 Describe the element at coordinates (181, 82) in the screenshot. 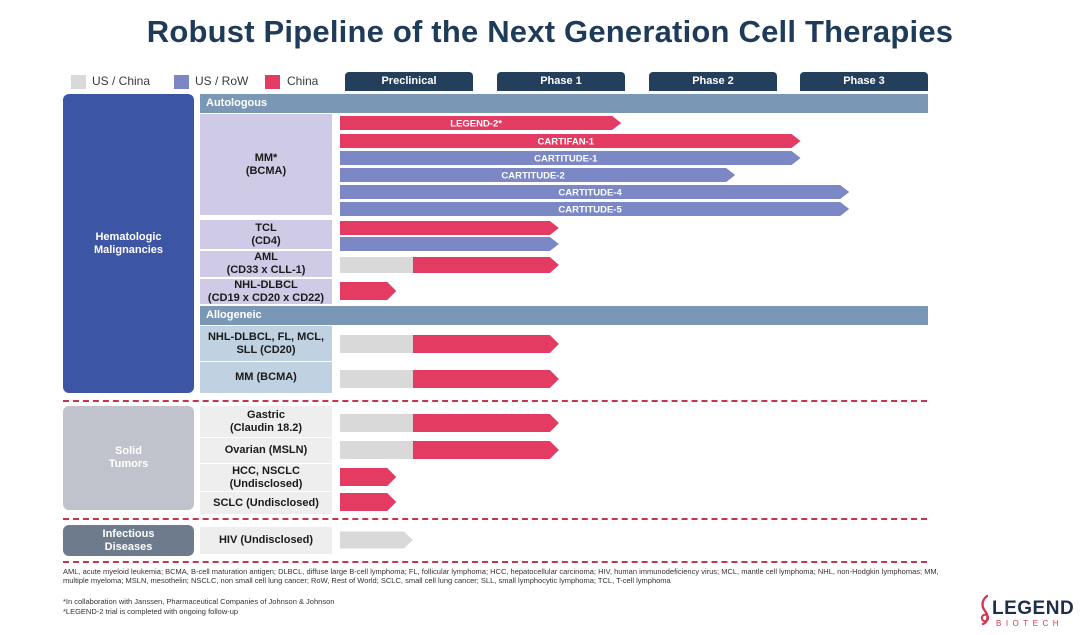

I see `legend-swatch-us-row` at that location.